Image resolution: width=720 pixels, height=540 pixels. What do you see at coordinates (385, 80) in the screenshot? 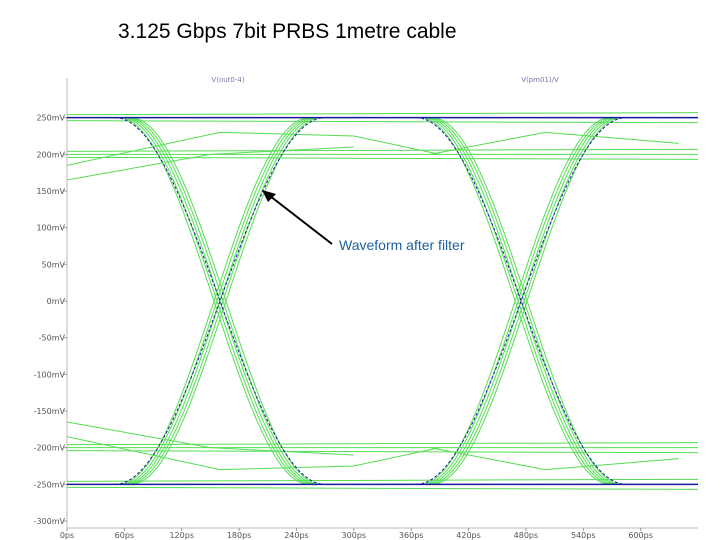
I see `legend: V(out0-4) V(pm01)/V` at bounding box center [385, 80].